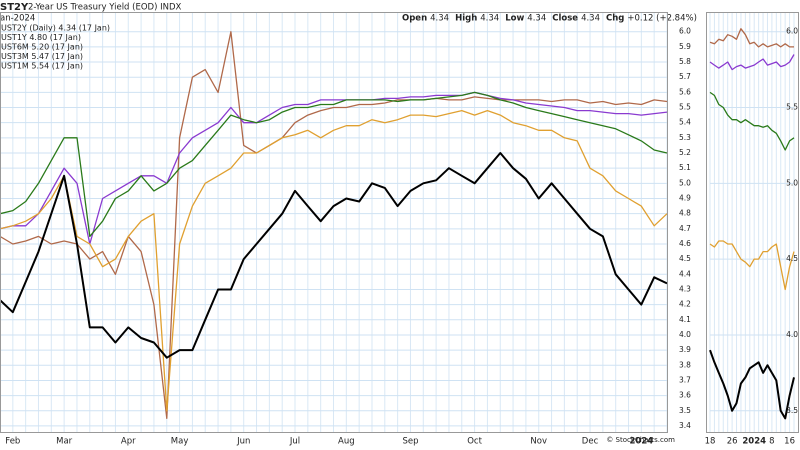 This screenshot has height=450, width=800. I want to click on y-tick-label: 4.7, so click(685, 228).